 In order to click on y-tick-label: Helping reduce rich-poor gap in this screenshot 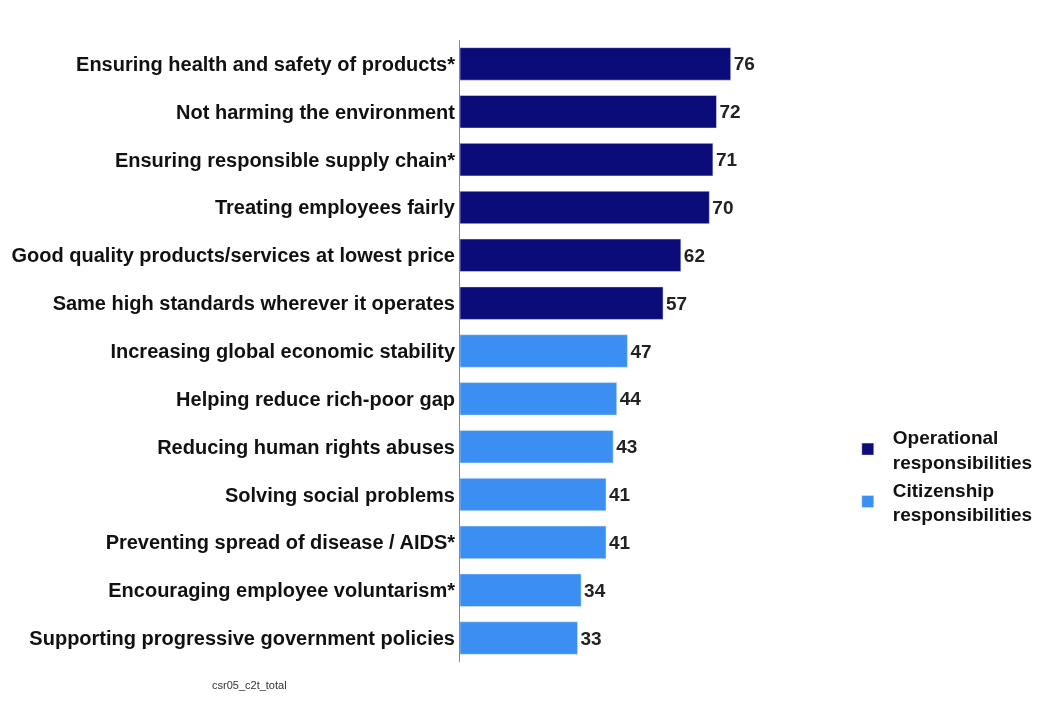, I will do `click(315, 398)`.